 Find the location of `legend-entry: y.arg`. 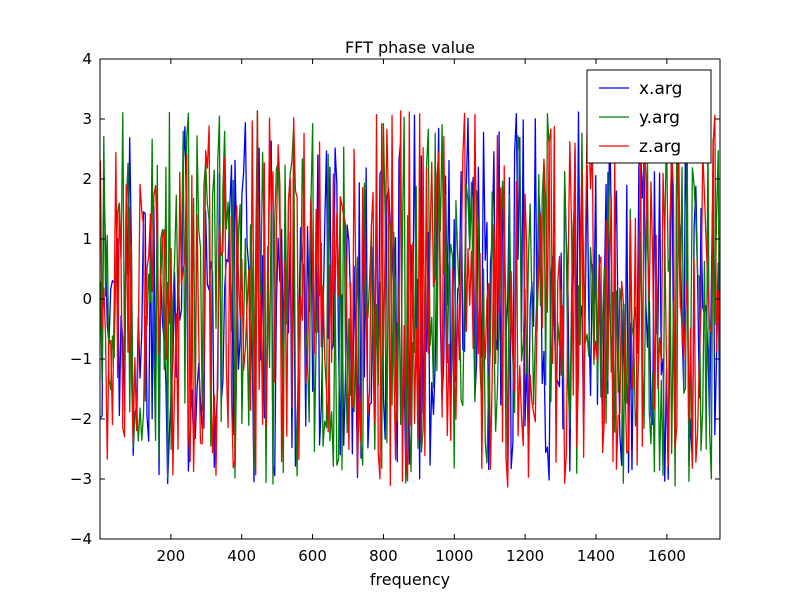

legend-entry: y.arg is located at coordinates (659, 118).